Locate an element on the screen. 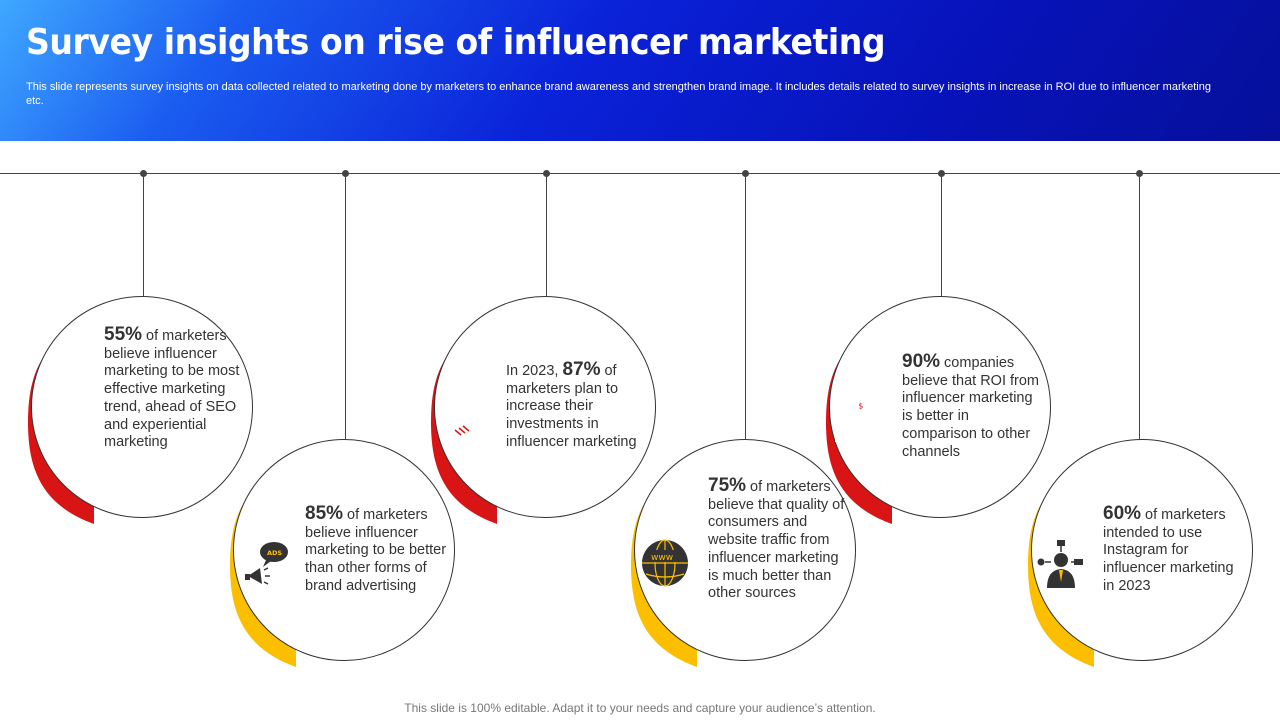 The height and width of the screenshot is (720, 1280). svg-text: ADS is located at coordinates (274, 553).